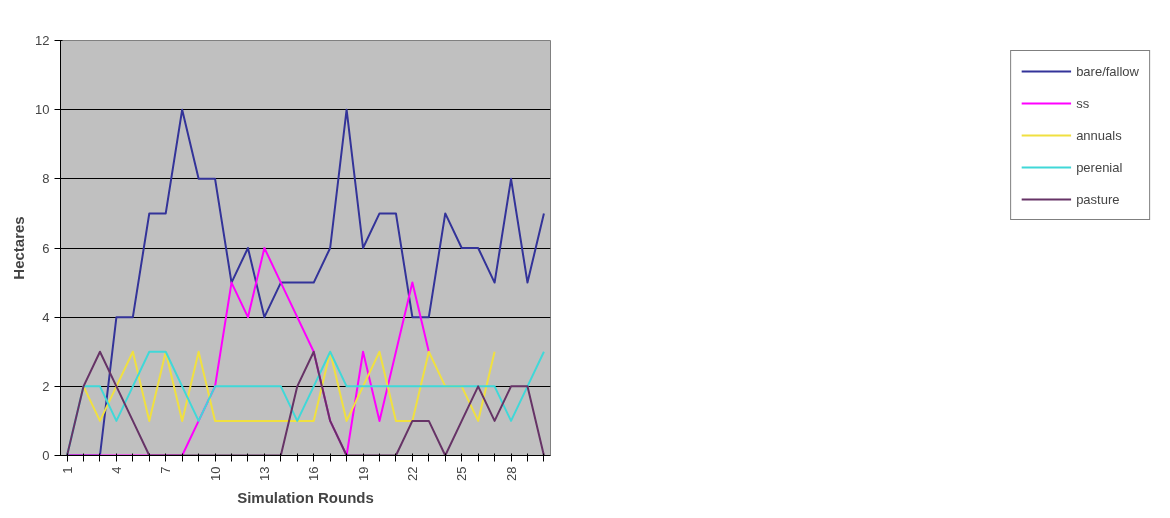 This screenshot has height=518, width=1170. What do you see at coordinates (116, 470) in the screenshot?
I see `x-tick-label: 4` at bounding box center [116, 470].